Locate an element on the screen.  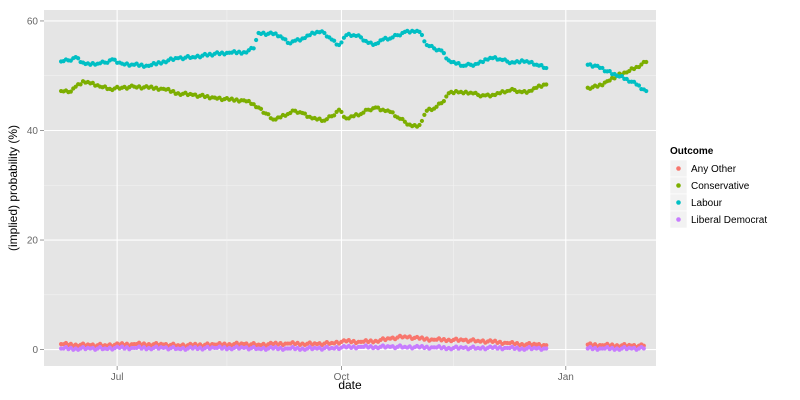
legend-title: Outcome is located at coordinates (692, 151).